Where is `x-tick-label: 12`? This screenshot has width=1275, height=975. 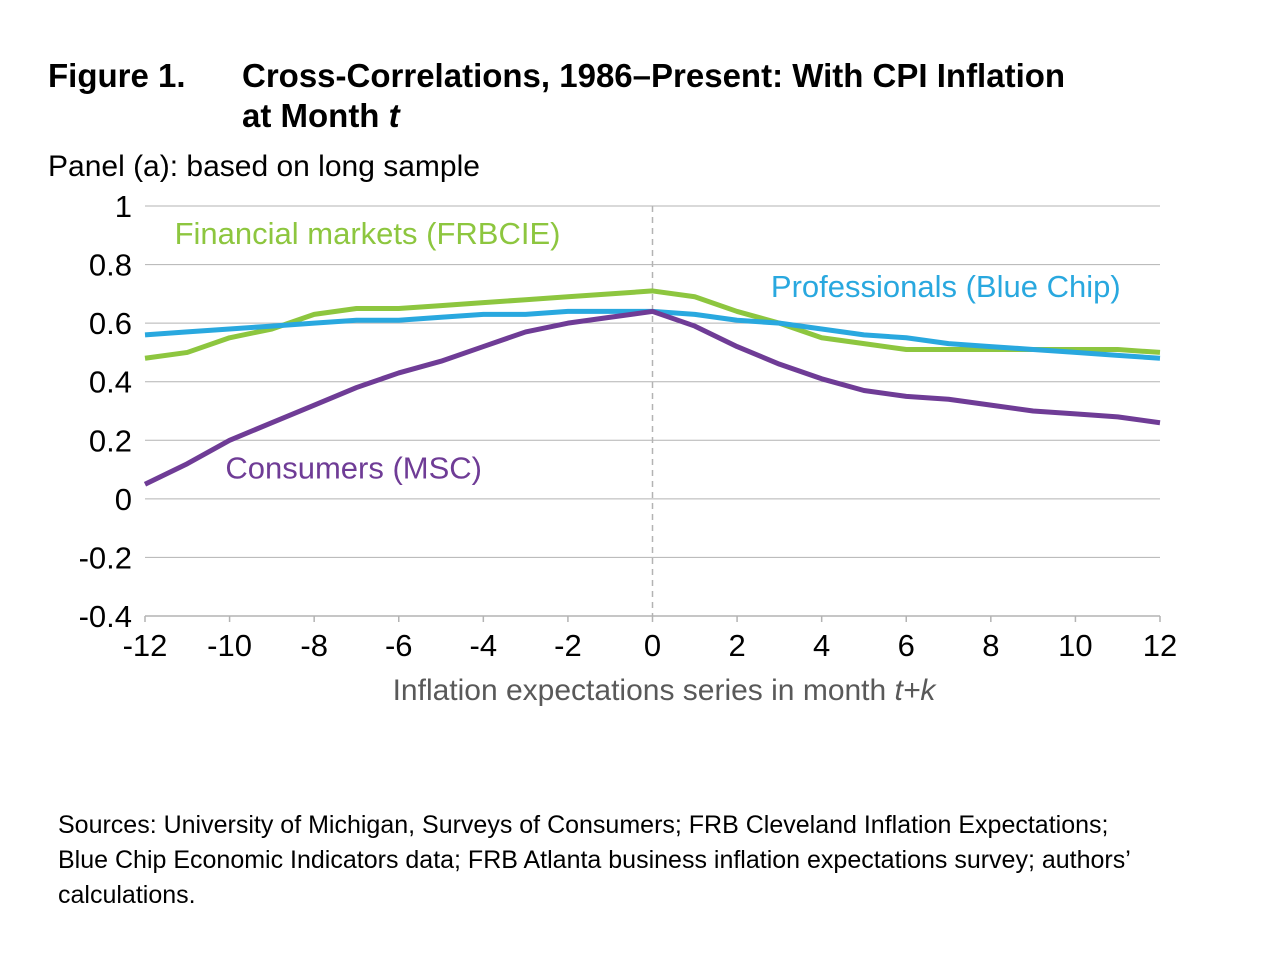 x-tick-label: 12 is located at coordinates (1160, 645).